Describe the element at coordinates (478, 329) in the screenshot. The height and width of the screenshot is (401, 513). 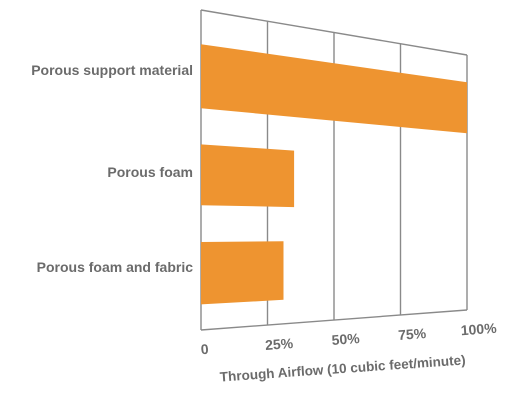
I see `x-tick-label-4: 100%` at that location.